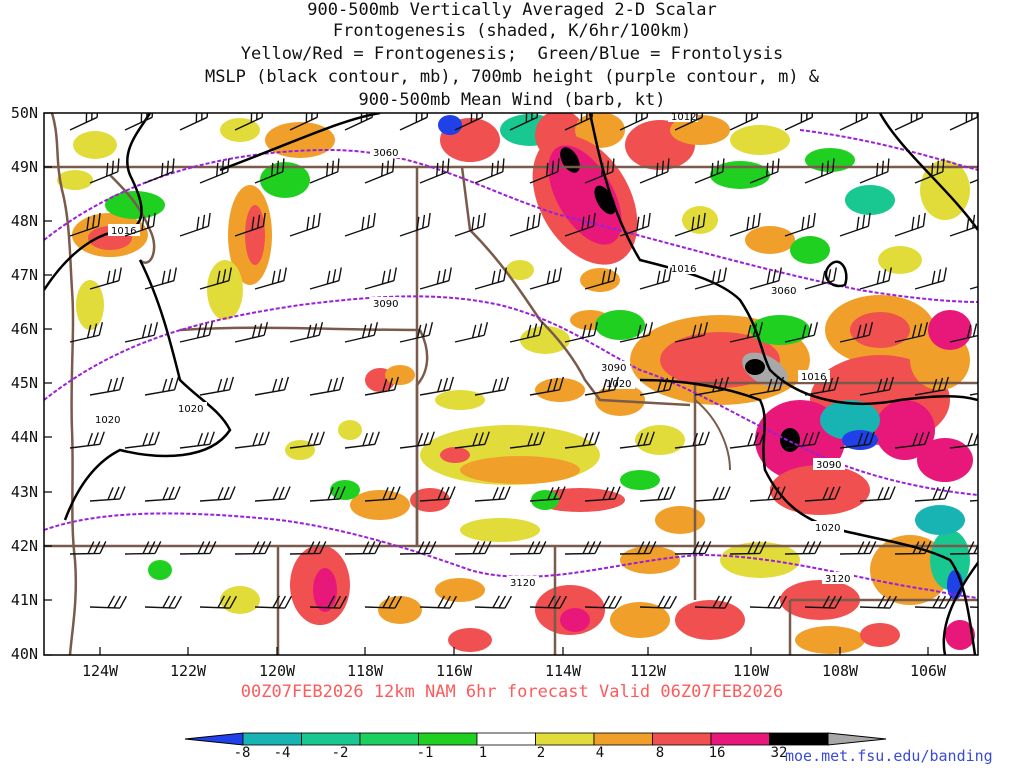 This screenshot has width=1024, height=768. I want to click on lon-label: 124W, so click(100, 671).